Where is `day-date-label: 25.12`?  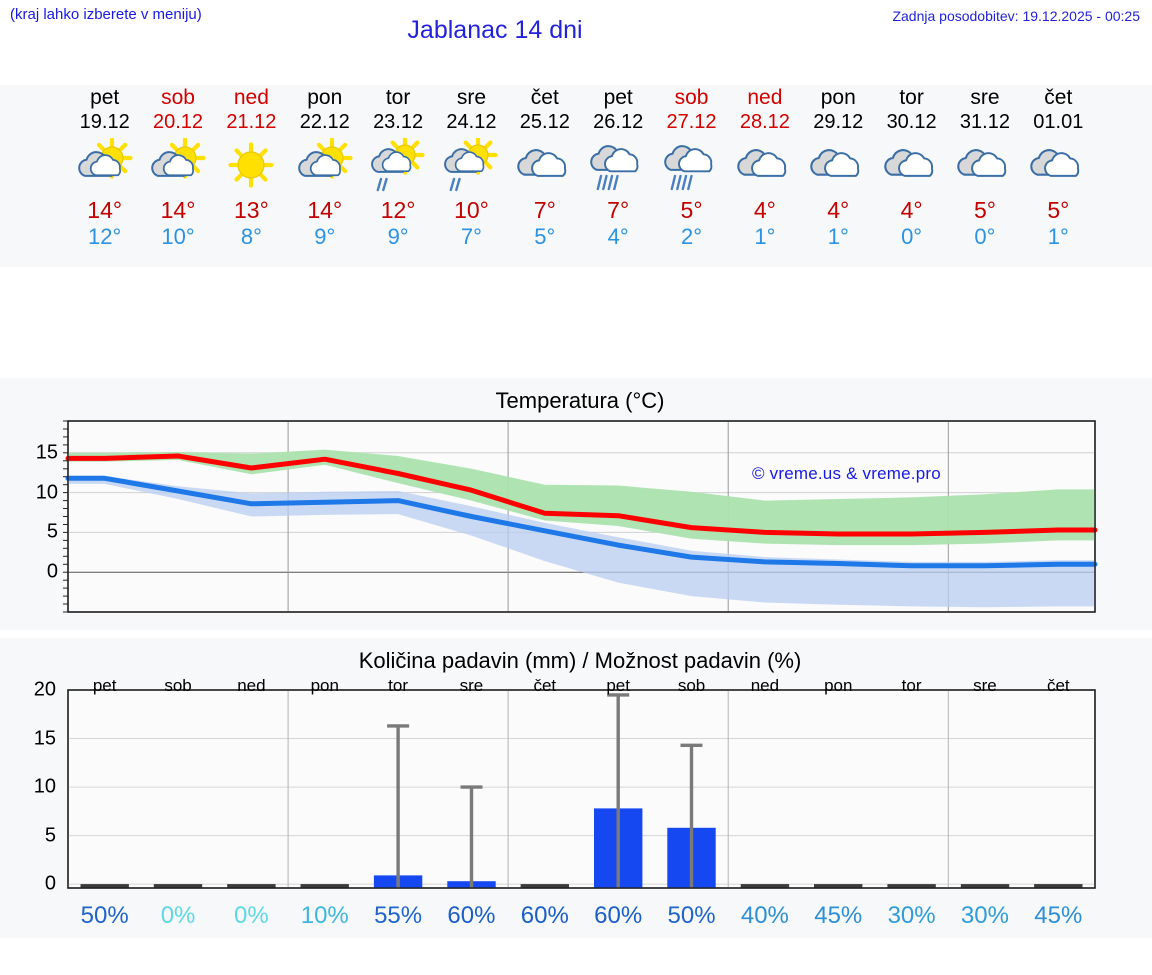 day-date-label: 25.12 is located at coordinates (544, 122).